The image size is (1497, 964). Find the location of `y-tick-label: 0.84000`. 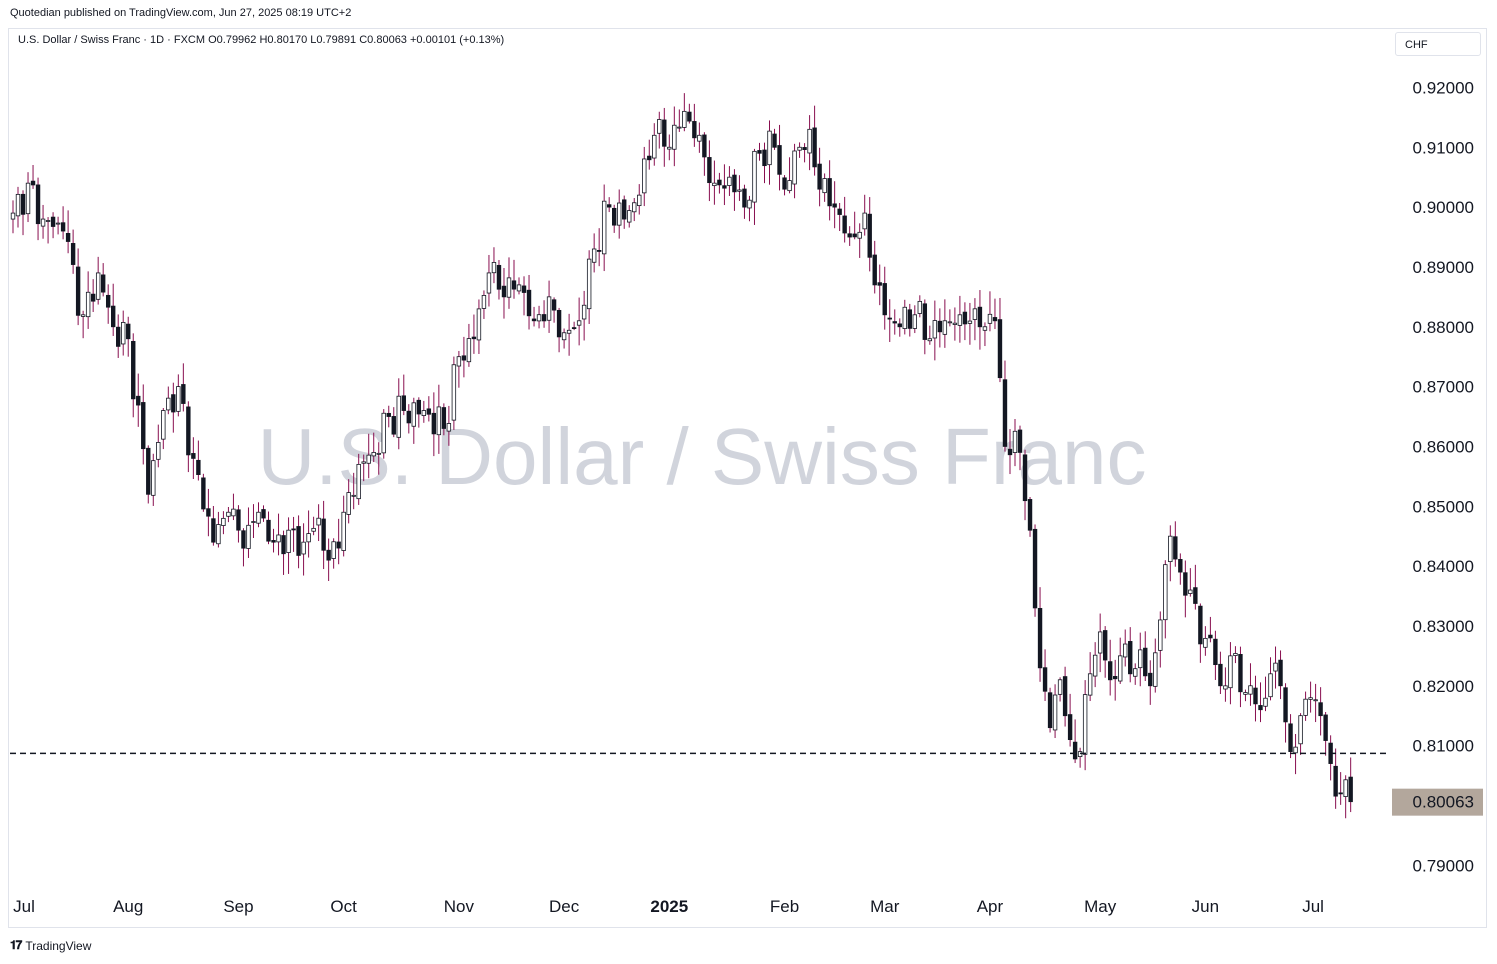

y-tick-label: 0.84000 is located at coordinates (1443, 566).